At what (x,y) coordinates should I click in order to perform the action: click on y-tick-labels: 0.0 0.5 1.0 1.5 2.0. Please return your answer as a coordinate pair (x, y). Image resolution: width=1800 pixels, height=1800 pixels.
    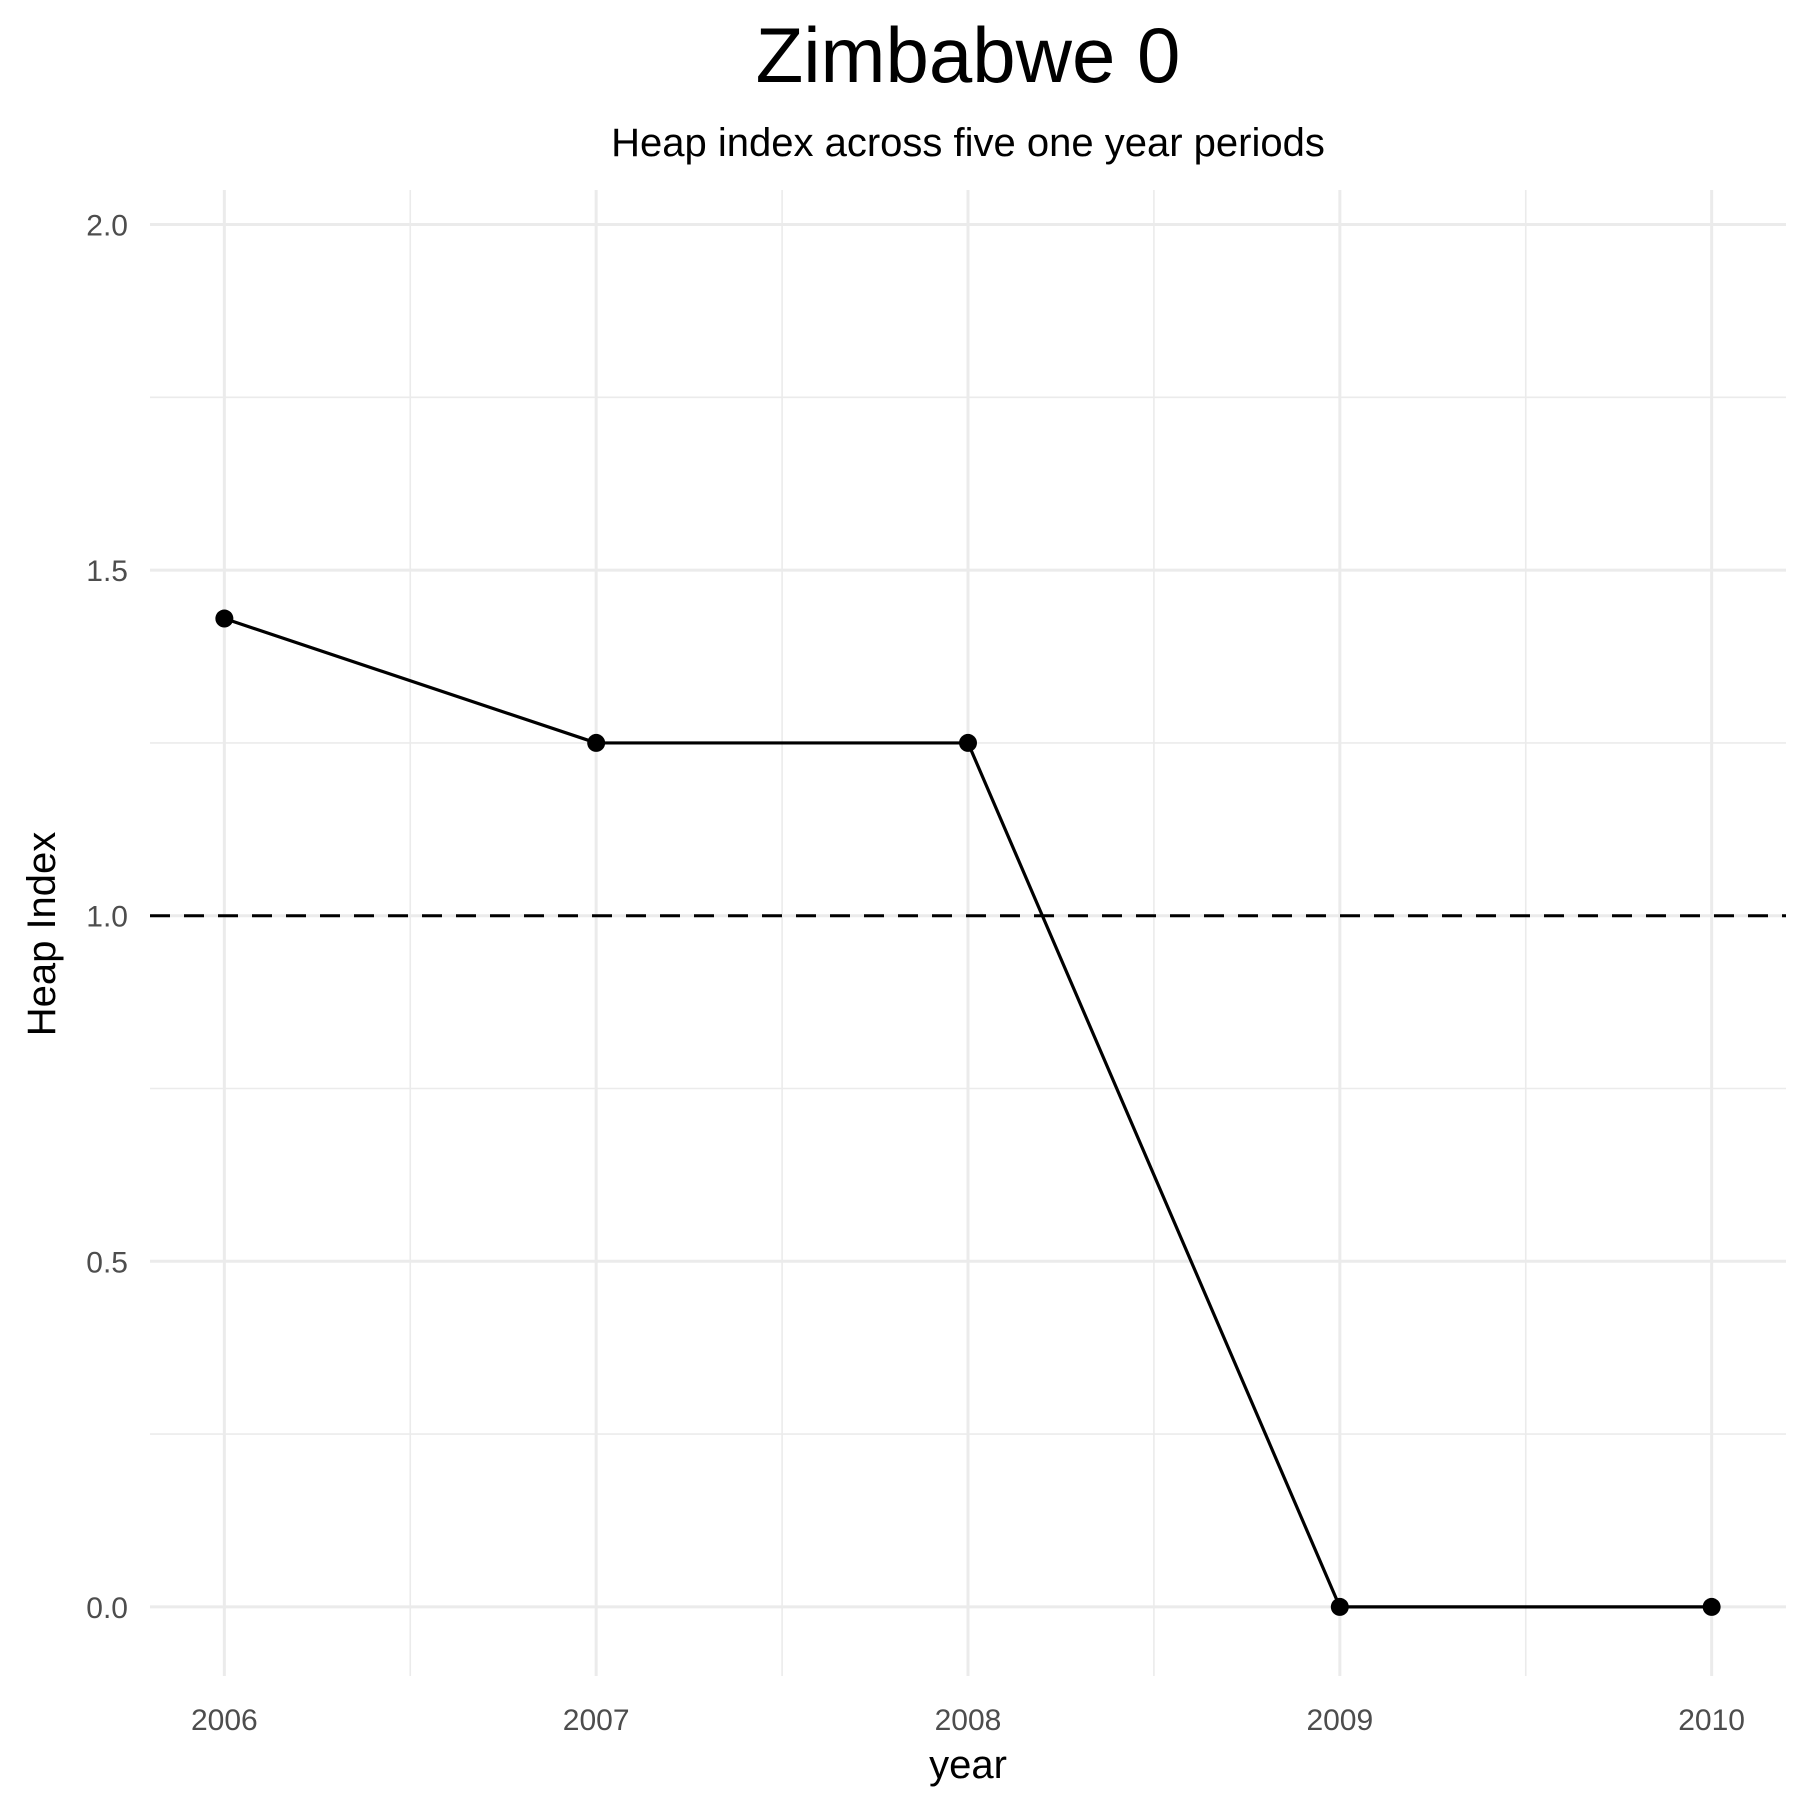
    Looking at the image, I should click on (107, 917).